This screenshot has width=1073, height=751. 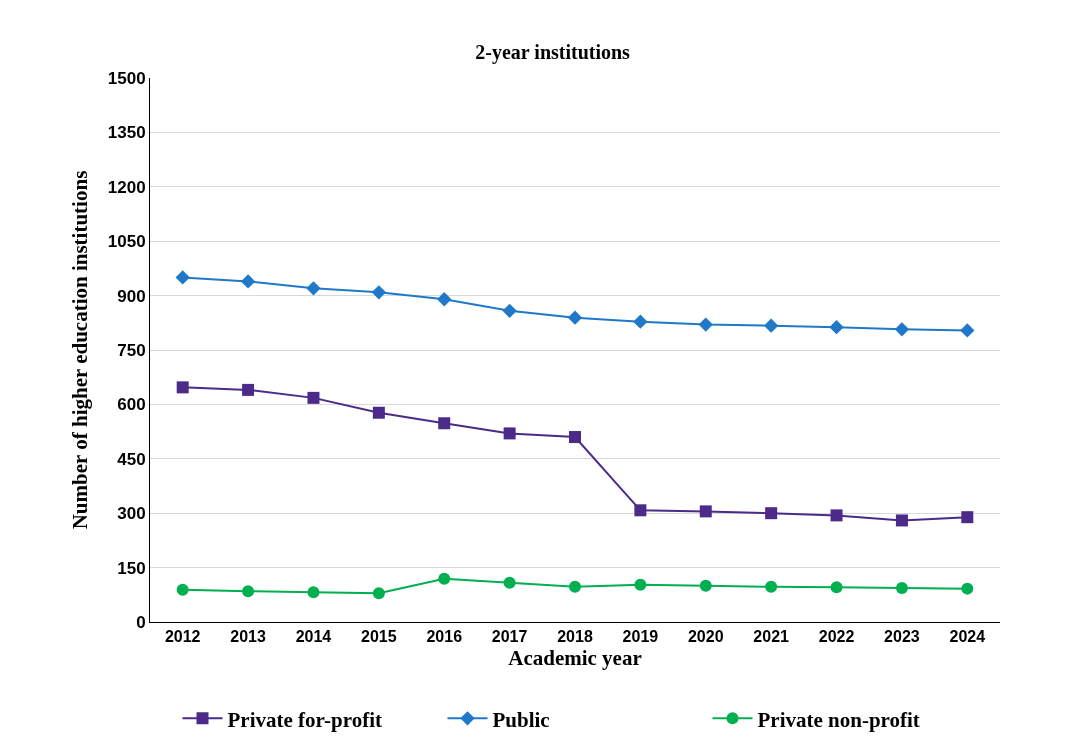 What do you see at coordinates (141, 622) in the screenshot?
I see `y-tick-label: 0` at bounding box center [141, 622].